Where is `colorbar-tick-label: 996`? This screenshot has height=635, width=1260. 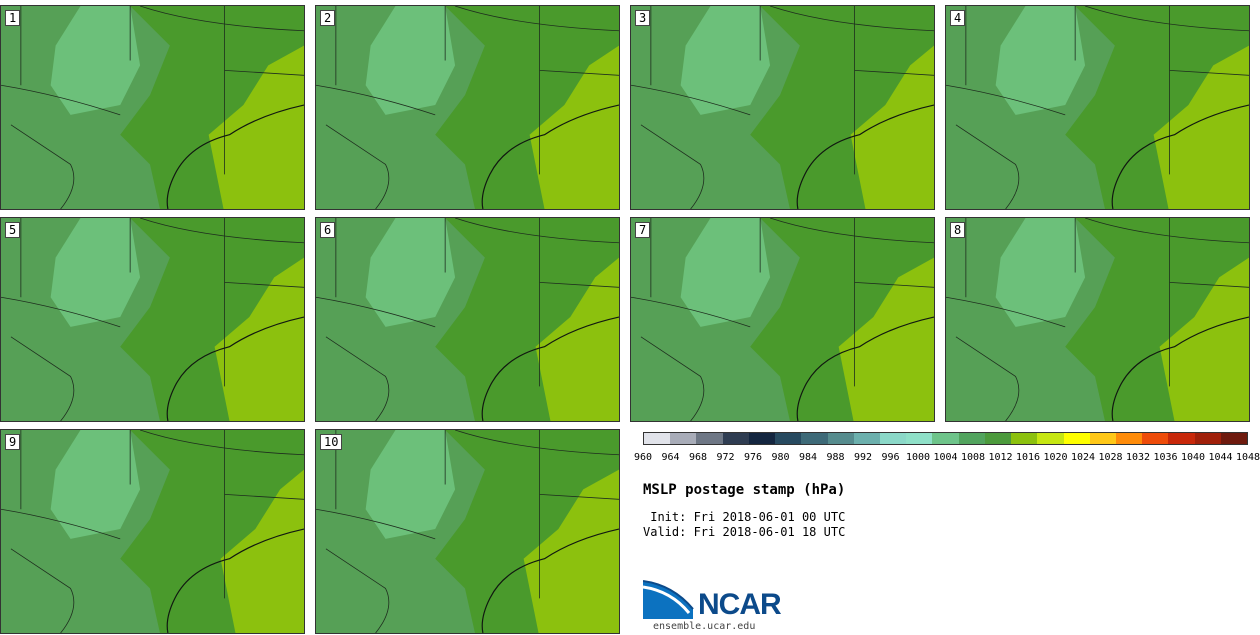 colorbar-tick-label: 996 is located at coordinates (890, 457).